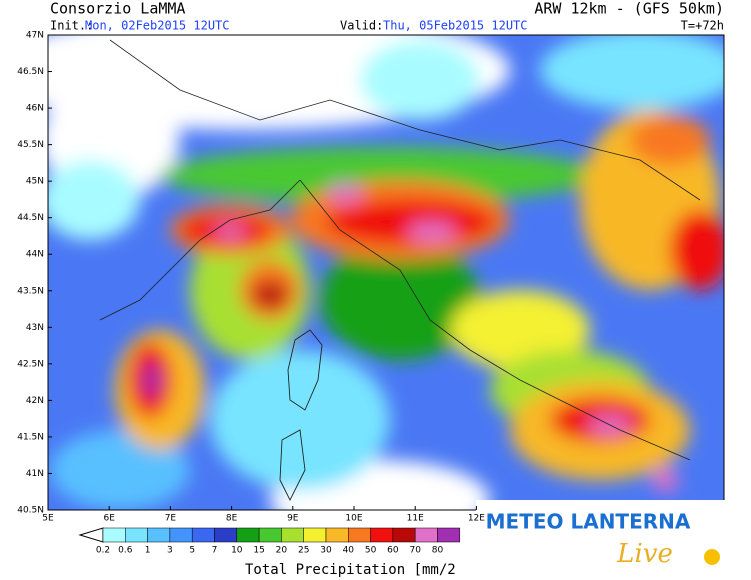 This screenshot has width=751, height=580. I want to click on lead-time: T=+72h, so click(702, 26).